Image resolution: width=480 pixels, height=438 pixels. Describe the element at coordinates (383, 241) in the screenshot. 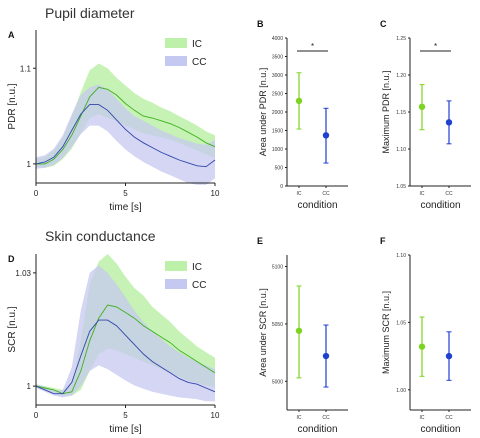

I see `panel-label: F` at that location.